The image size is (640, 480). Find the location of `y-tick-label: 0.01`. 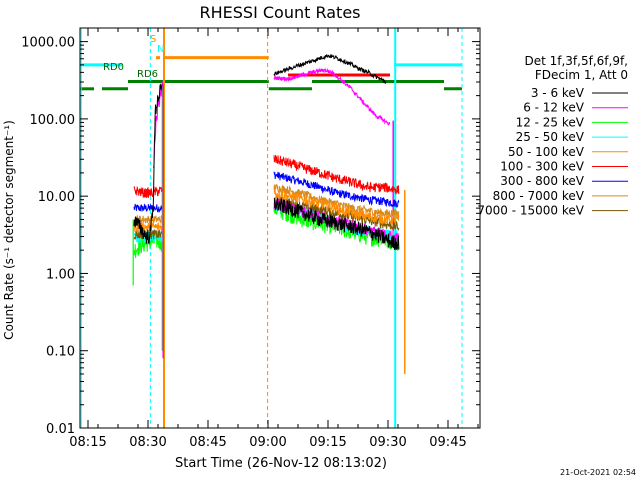

y-tick-label: 0.01 is located at coordinates (60, 429).